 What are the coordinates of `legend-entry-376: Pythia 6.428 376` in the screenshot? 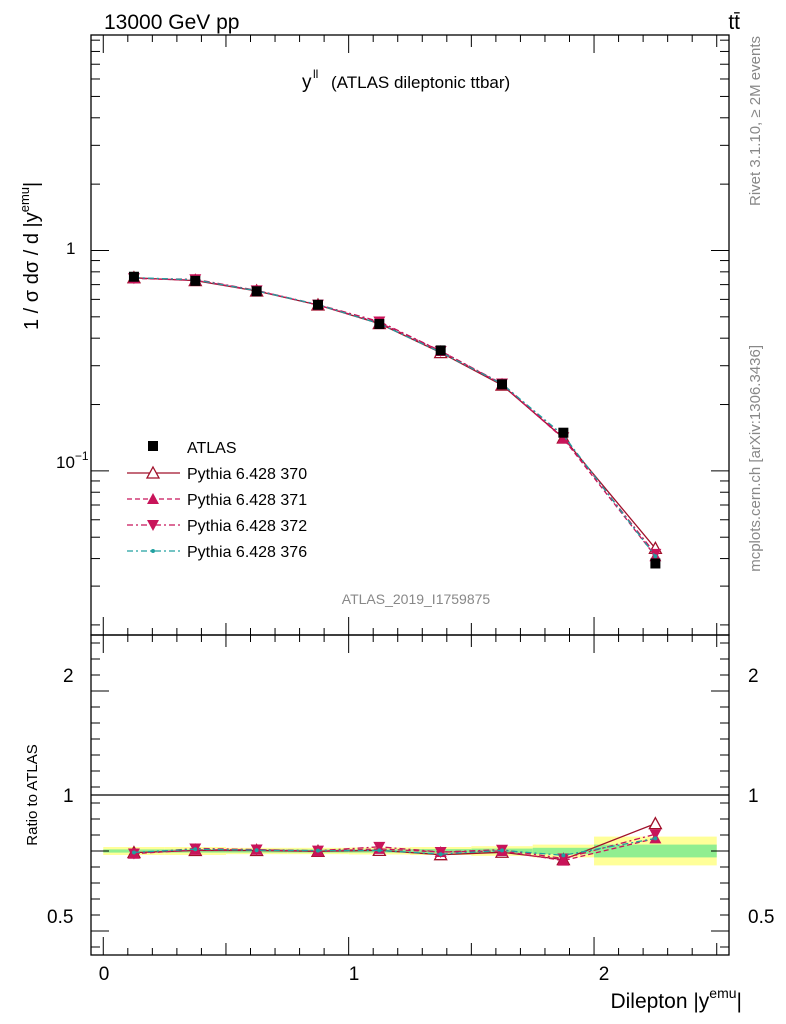 It's located at (217, 552).